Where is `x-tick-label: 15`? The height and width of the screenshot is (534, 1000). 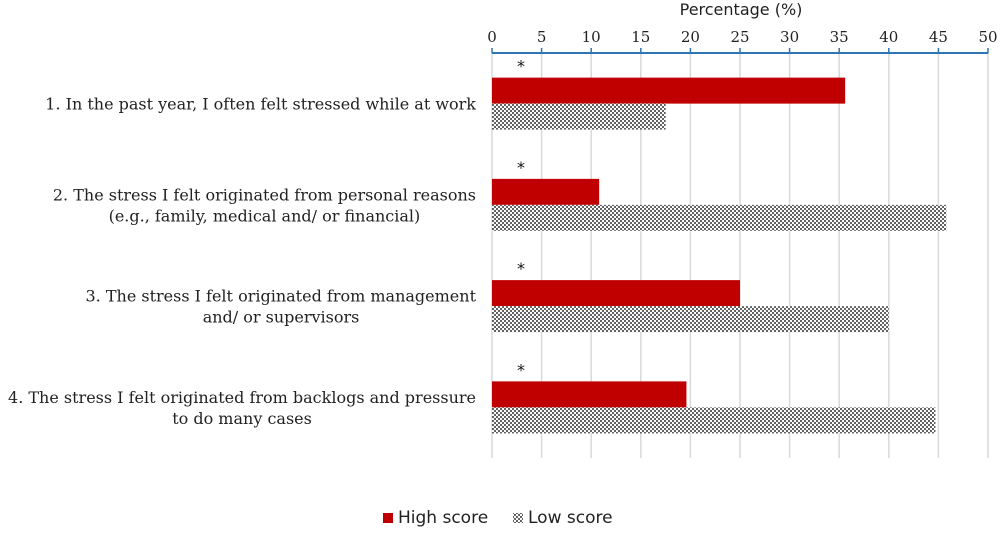 x-tick-label: 15 is located at coordinates (640, 37).